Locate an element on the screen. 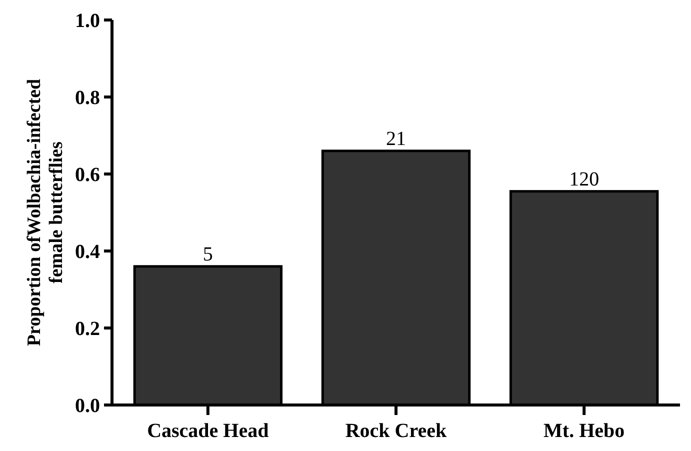 This screenshot has height=451, width=691. annotation: 5 is located at coordinates (207, 254).